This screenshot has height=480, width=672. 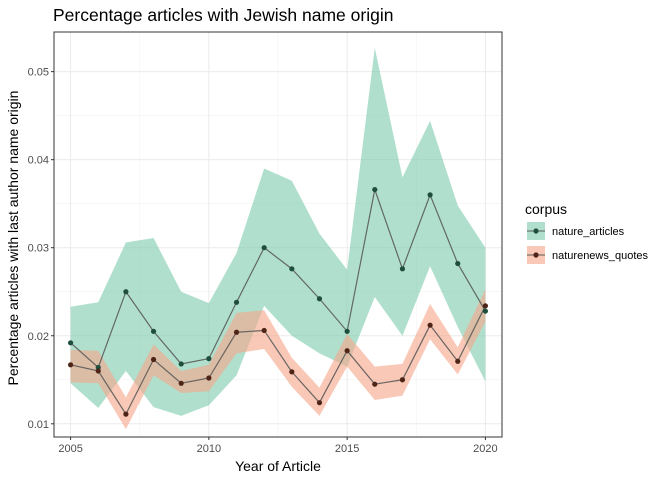 What do you see at coordinates (38, 249) in the screenshot?
I see `y-tick-label: 0.03` at bounding box center [38, 249].